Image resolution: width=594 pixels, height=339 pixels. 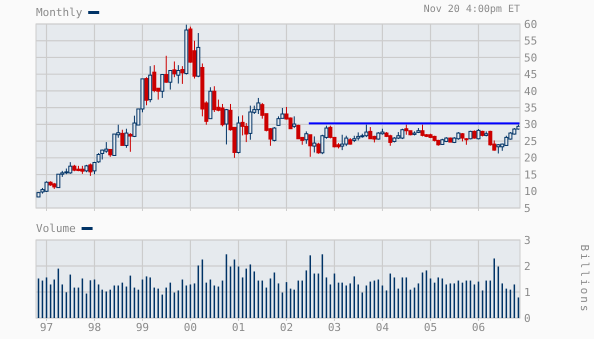 I want to click on x-tick-label: 03, so click(x=335, y=327).